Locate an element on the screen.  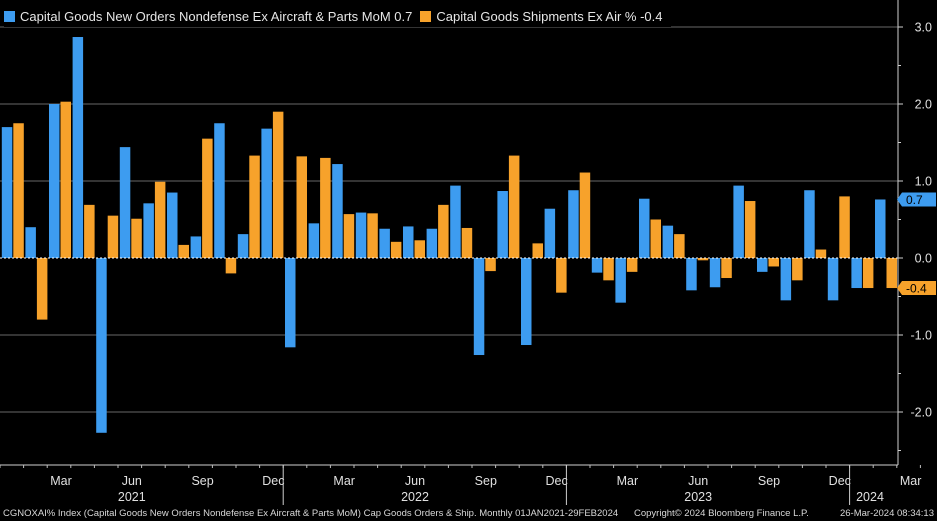
y-tick-label: 1.0 is located at coordinates (923, 182).